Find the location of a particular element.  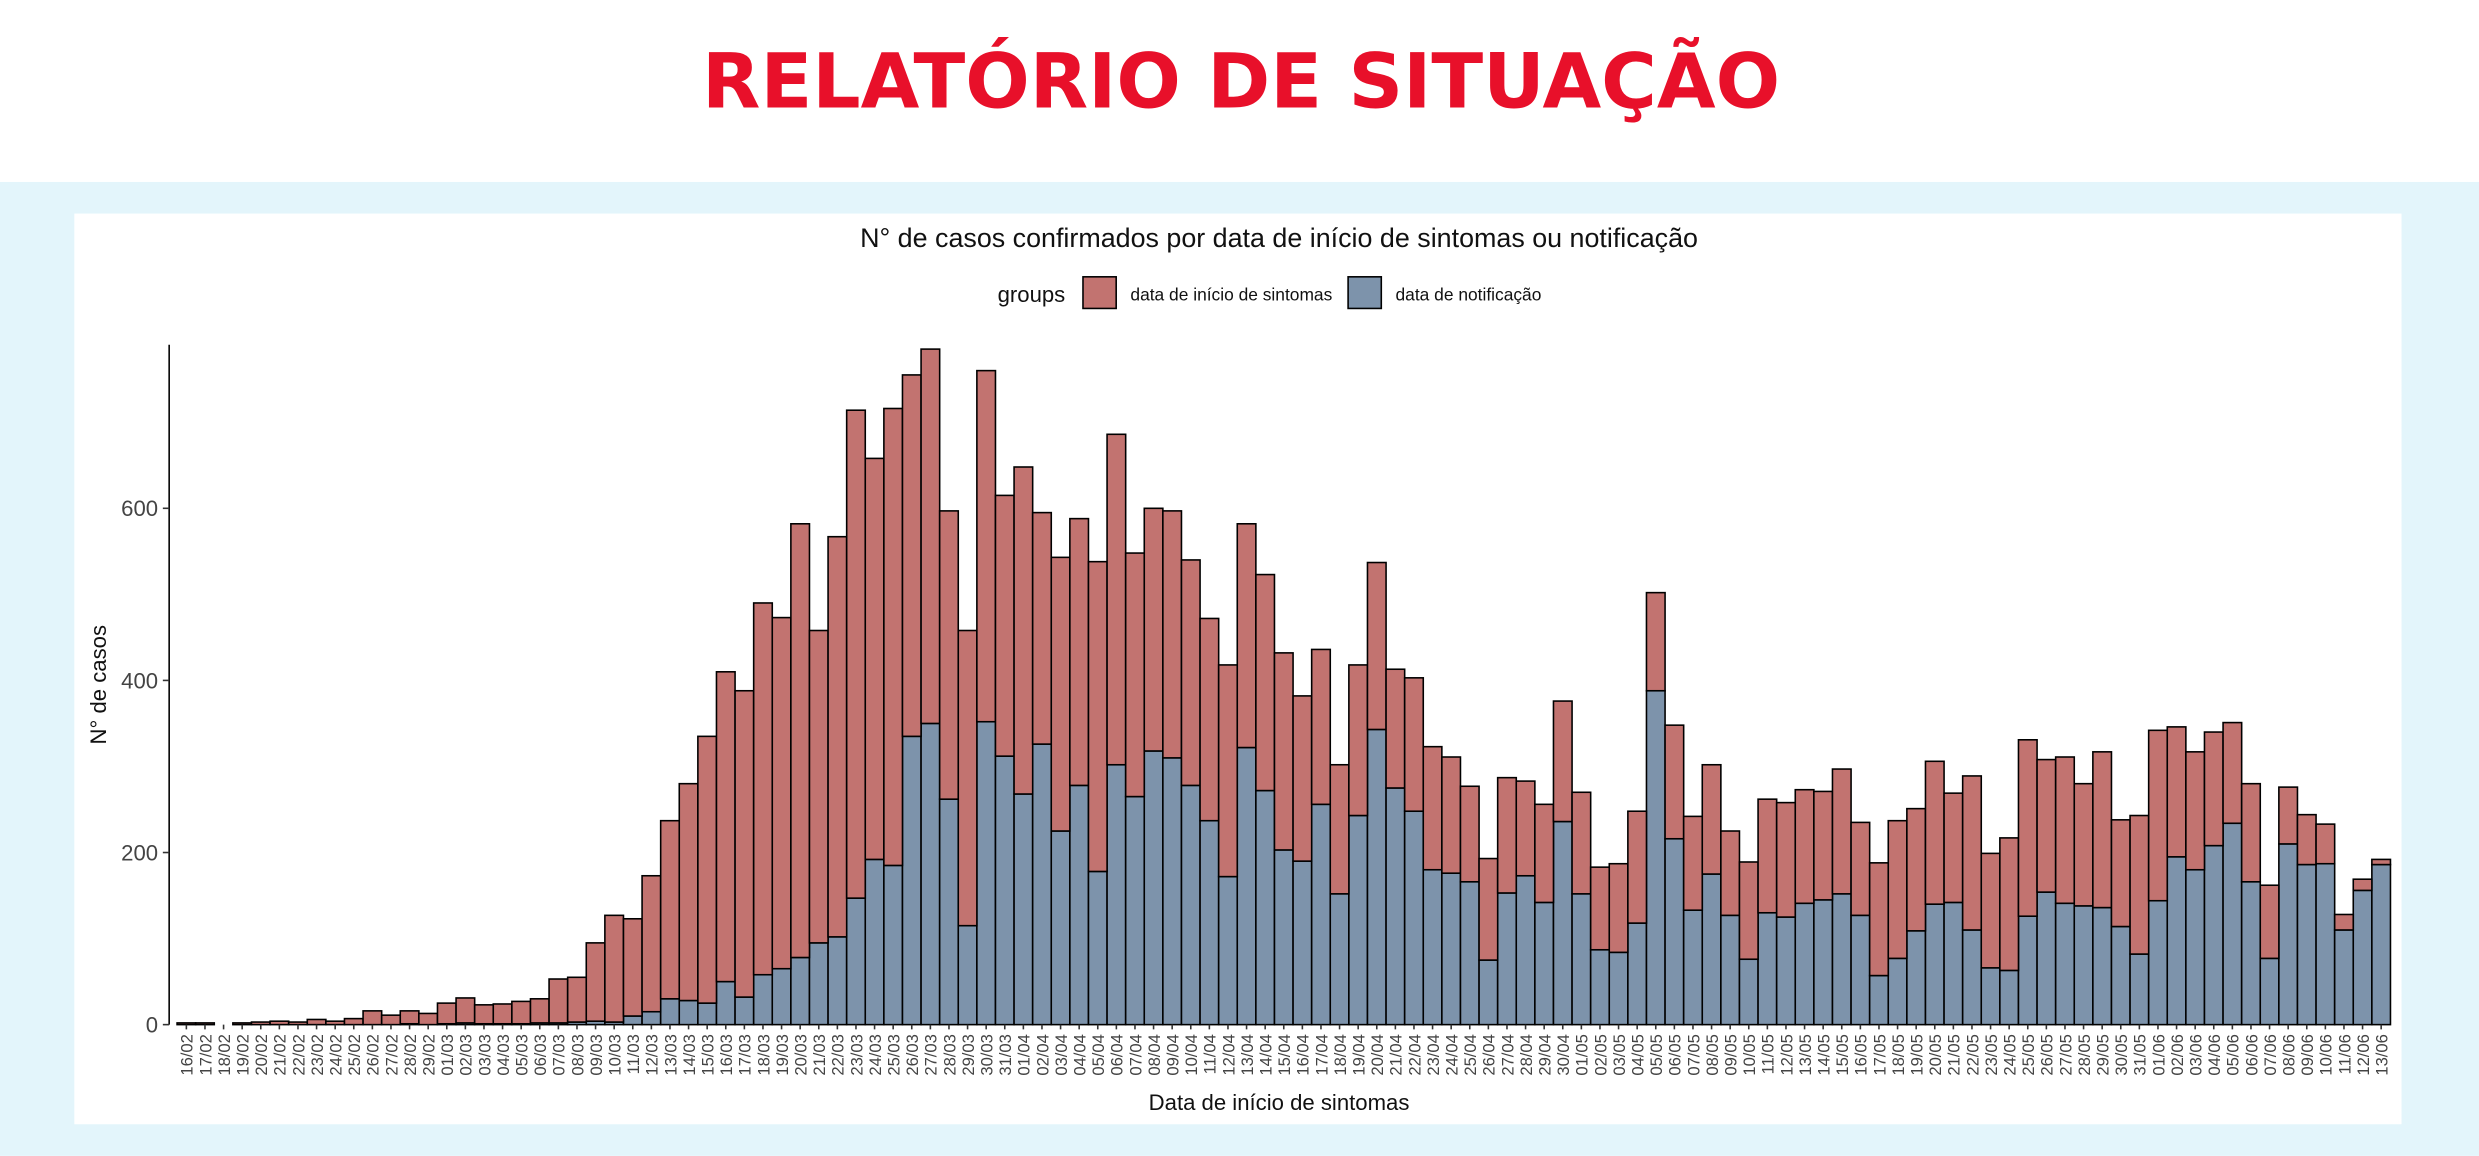

x-tick-label: 26/04 is located at coordinates (1489, 1055).